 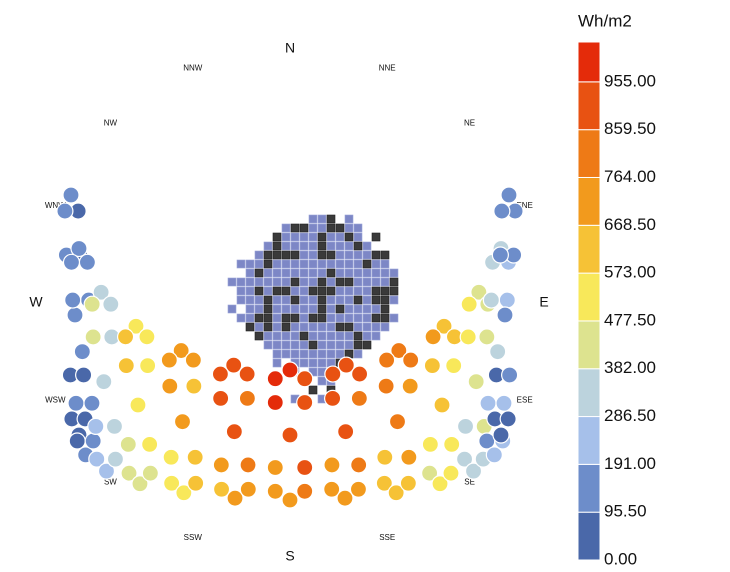 What do you see at coordinates (289, 556) in the screenshot?
I see `compass-label: S` at bounding box center [289, 556].